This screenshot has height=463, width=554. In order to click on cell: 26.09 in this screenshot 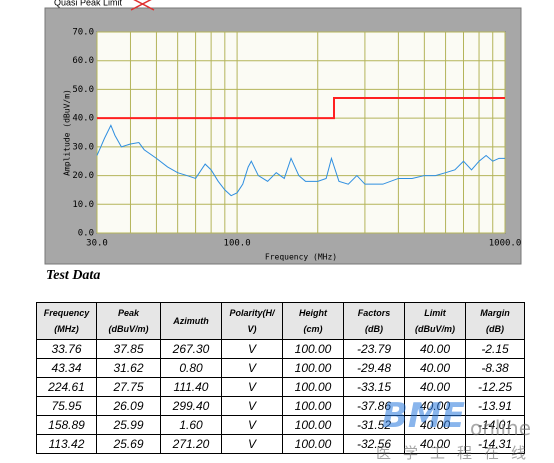, I will do `click(128, 406)`.